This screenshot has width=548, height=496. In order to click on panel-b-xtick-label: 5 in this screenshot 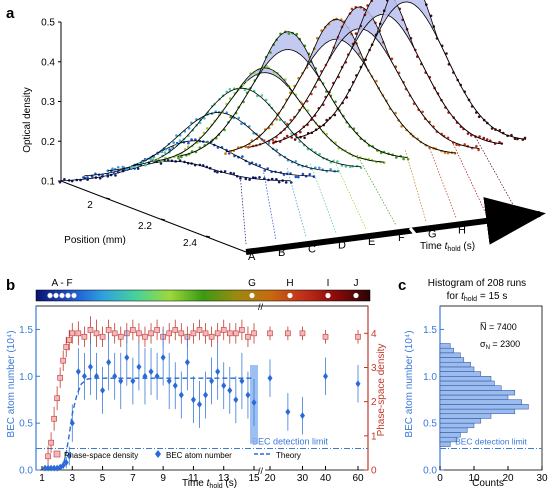, I will do `click(103, 478)`.